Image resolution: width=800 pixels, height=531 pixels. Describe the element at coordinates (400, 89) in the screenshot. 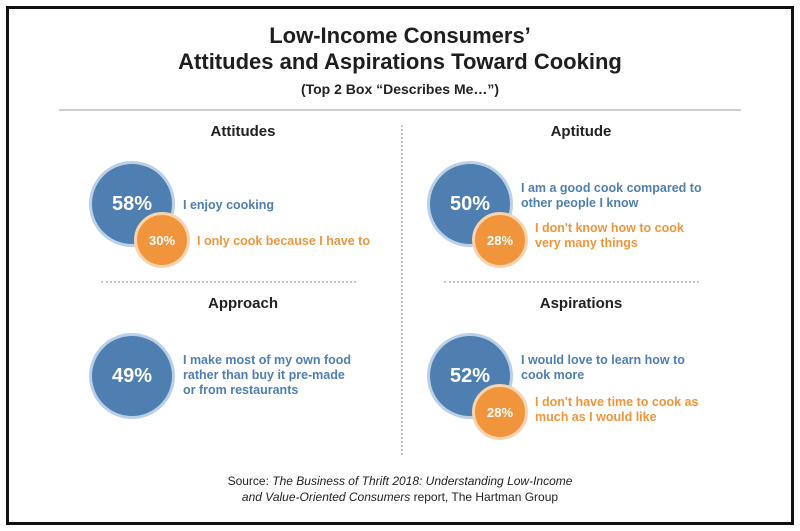

I see `subtitle: (Top 2 Box “Describes Me…”)` at that location.